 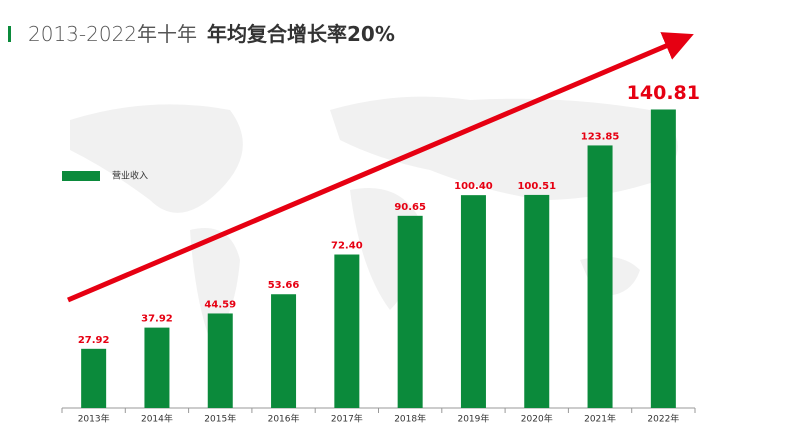 I want to click on title-prefix: 2013-2022年十年, so click(x=112, y=34).